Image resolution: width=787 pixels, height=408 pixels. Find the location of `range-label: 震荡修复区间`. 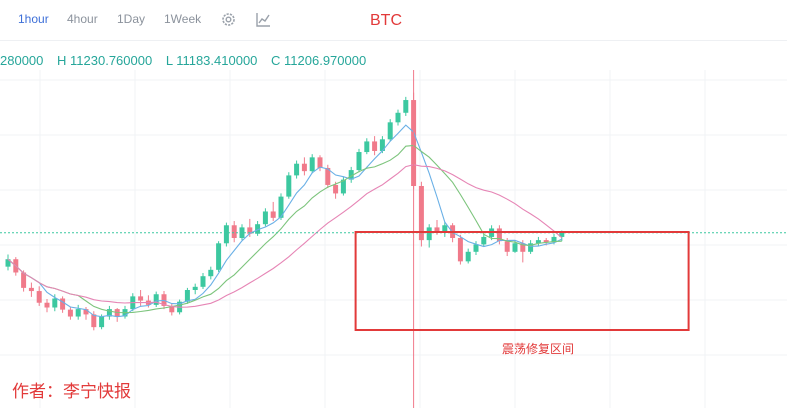

range-label: 震荡修复区间 is located at coordinates (538, 349).